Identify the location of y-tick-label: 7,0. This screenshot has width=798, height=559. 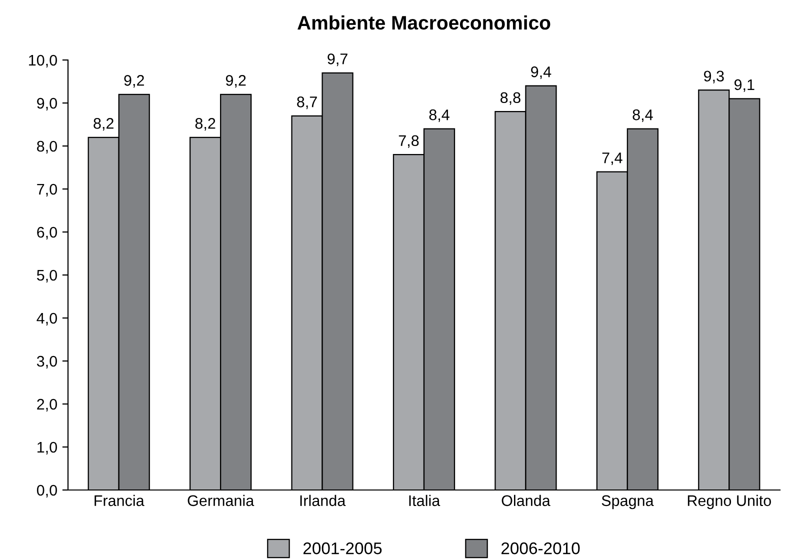
(47, 190).